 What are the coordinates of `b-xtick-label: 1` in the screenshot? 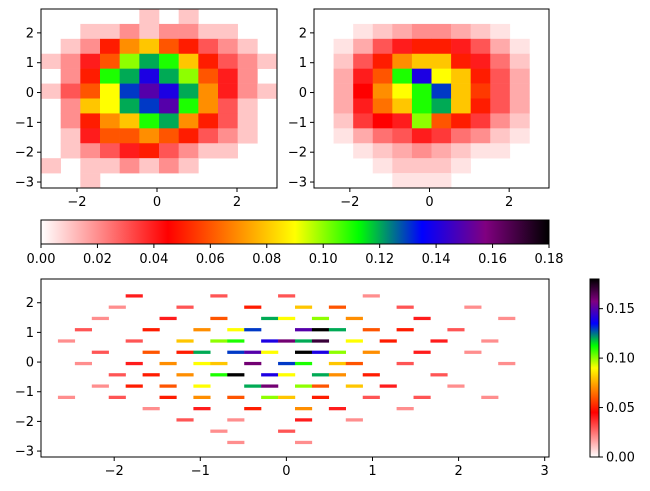 It's located at (372, 471).